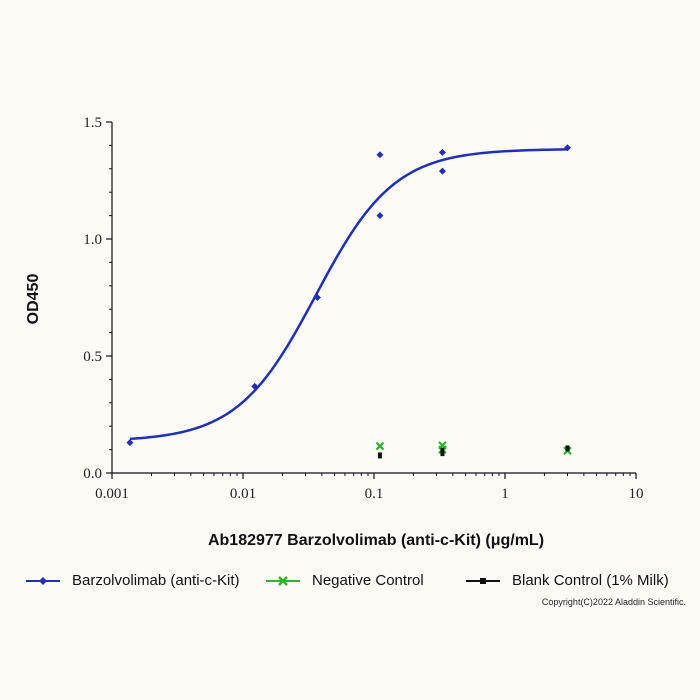 The width and height of the screenshot is (700, 700). Describe the element at coordinates (112, 494) in the screenshot. I see `x-tick-label: 0.001` at that location.